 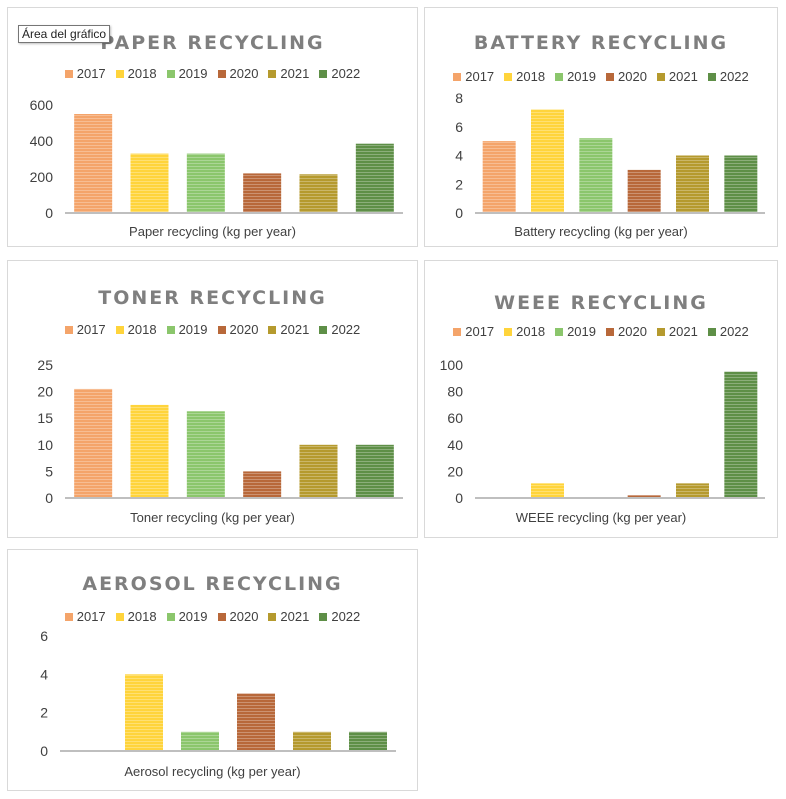 I want to click on y-tick-label: 15, so click(x=45, y=418).